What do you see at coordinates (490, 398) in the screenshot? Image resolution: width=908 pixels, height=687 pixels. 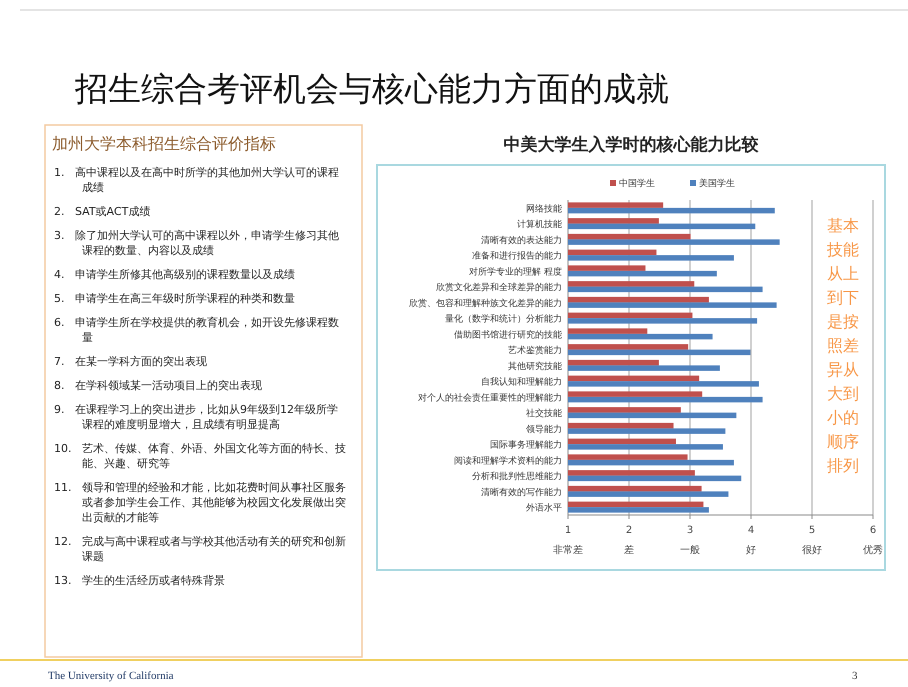 I see `y-tick-label: 对个人的社会责任重要性的理解能力` at bounding box center [490, 398].